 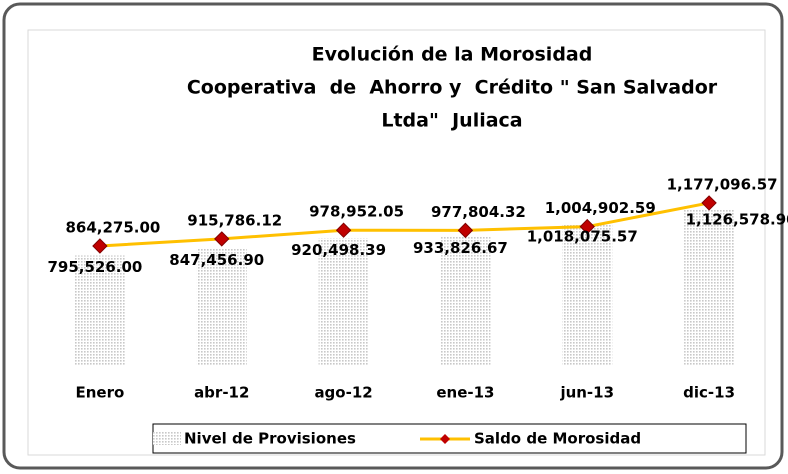 I want to click on legend-label: Nivel de Provisiones, so click(x=270, y=439).